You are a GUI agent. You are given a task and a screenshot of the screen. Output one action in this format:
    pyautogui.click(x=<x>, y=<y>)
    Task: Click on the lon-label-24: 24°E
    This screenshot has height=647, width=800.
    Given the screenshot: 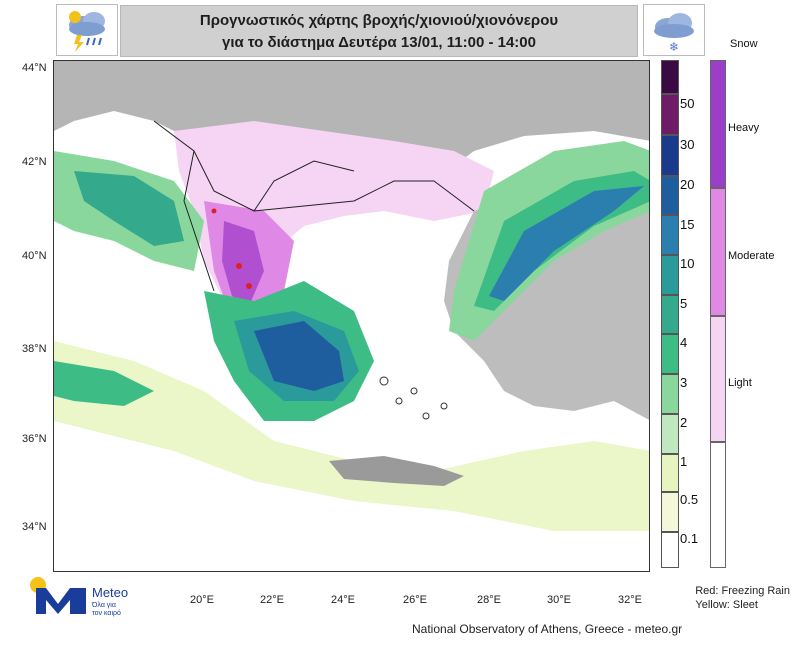 What is the action you would take?
    pyautogui.click(x=343, y=600)
    